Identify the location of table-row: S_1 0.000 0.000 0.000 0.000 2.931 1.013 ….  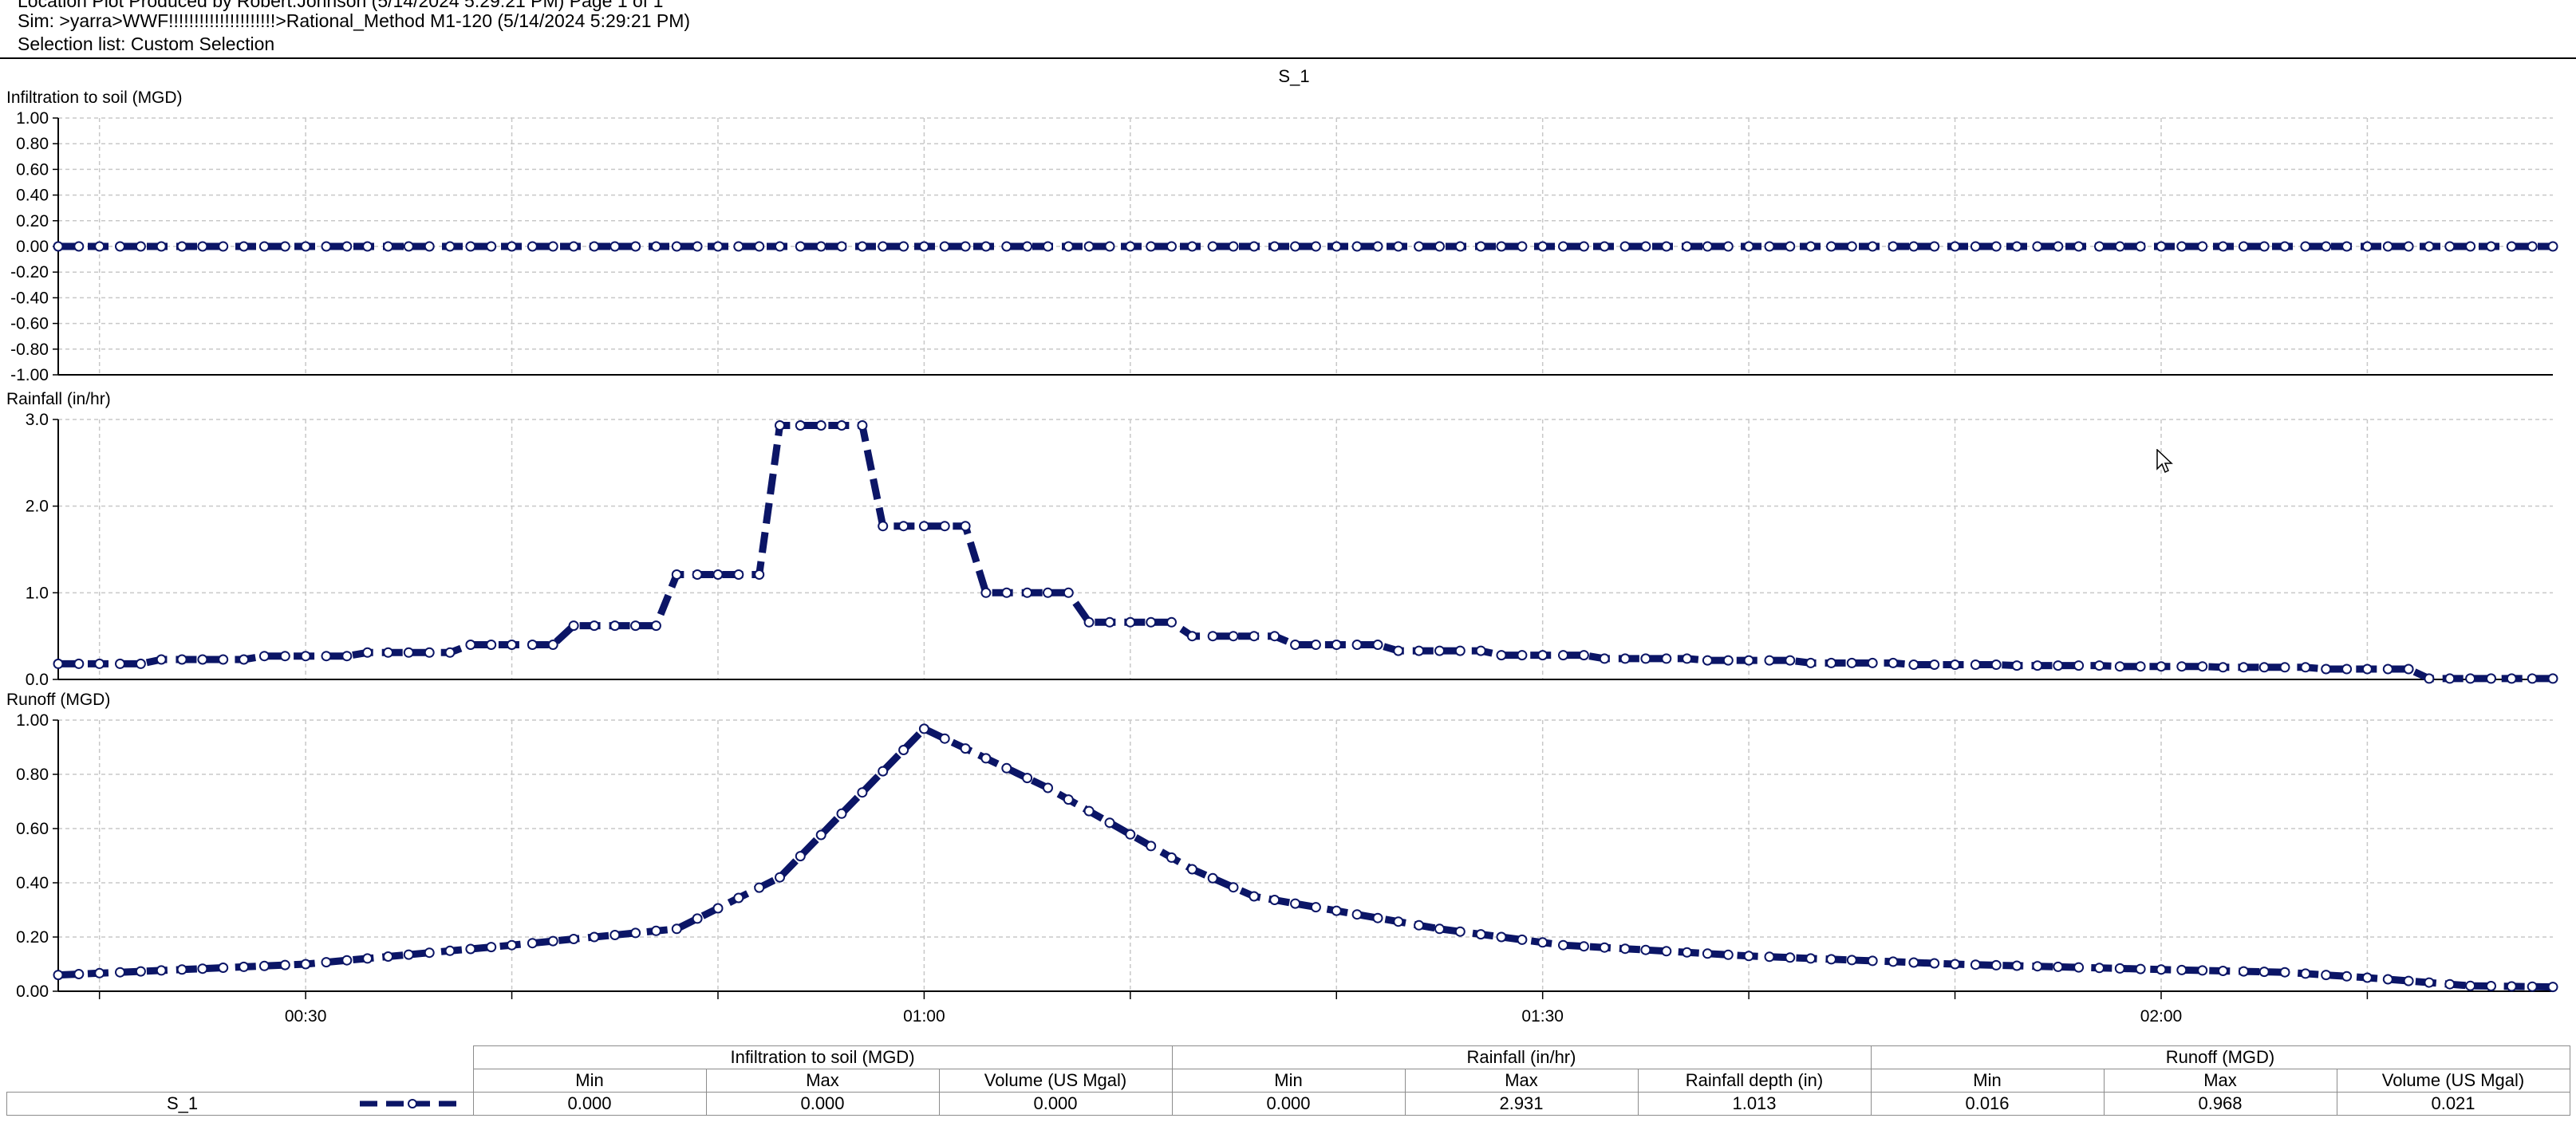
(1288, 1104).